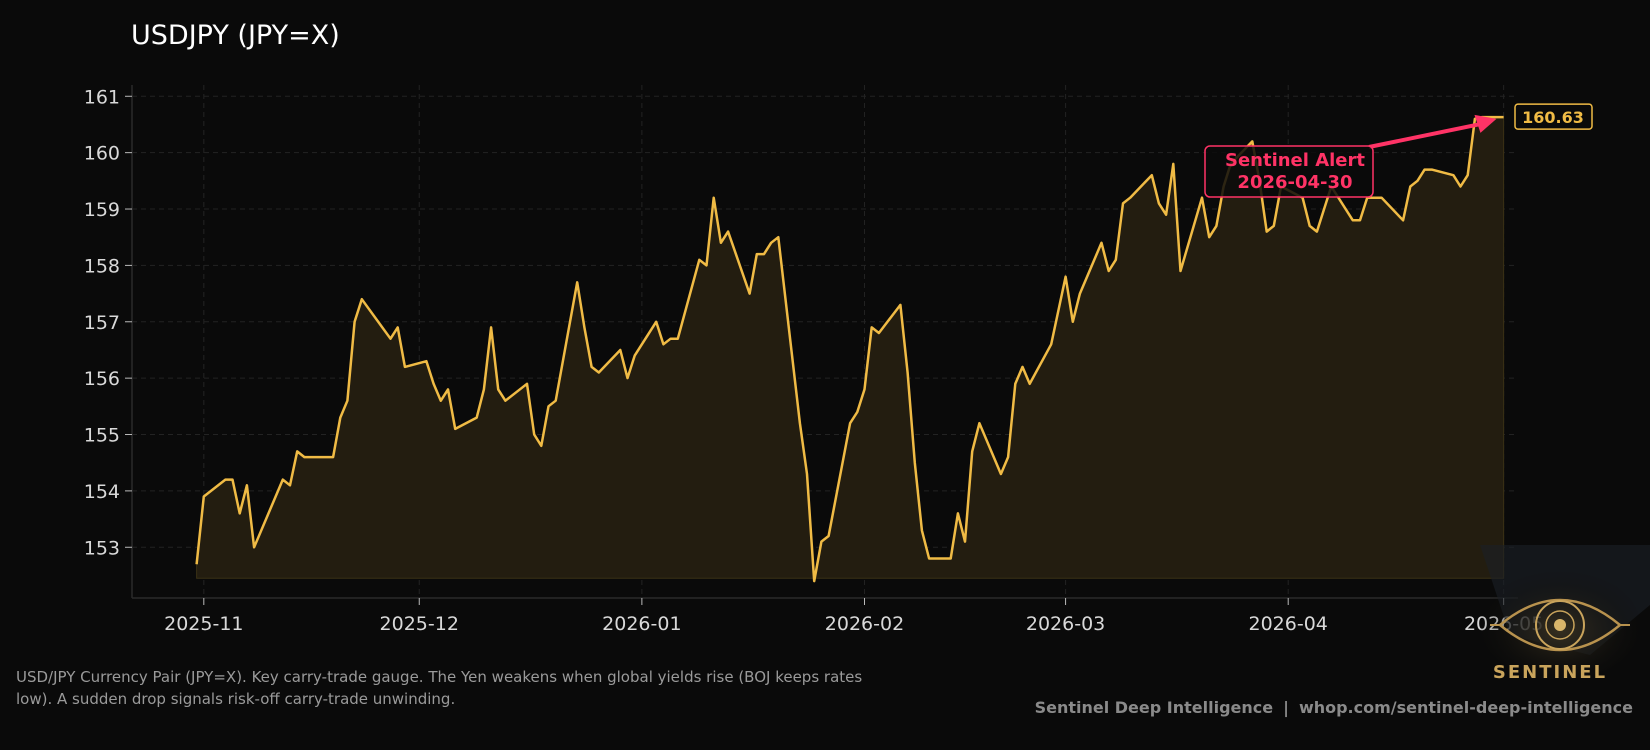 The image size is (1650, 750). Describe the element at coordinates (203, 624) in the screenshot. I see `x-tick-label: 2025-11` at that location.